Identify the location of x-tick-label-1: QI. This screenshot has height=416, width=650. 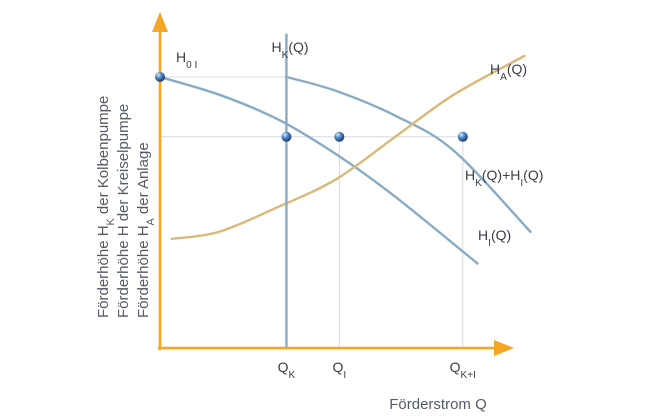
(339, 370).